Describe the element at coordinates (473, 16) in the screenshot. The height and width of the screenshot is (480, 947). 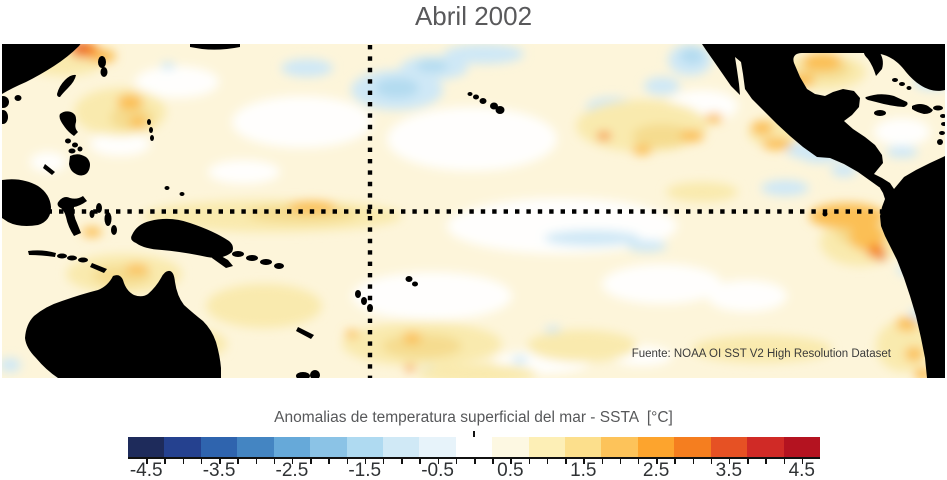
I see `figure-title: Abril 2002` at that location.